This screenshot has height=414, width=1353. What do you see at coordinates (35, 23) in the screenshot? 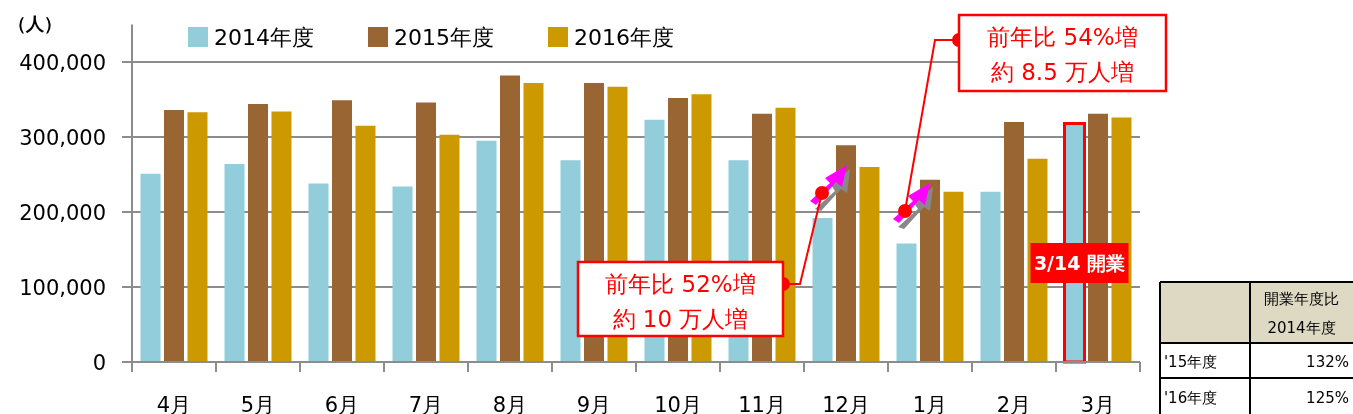
I see `y-axis-title: （人）` at bounding box center [35, 23].